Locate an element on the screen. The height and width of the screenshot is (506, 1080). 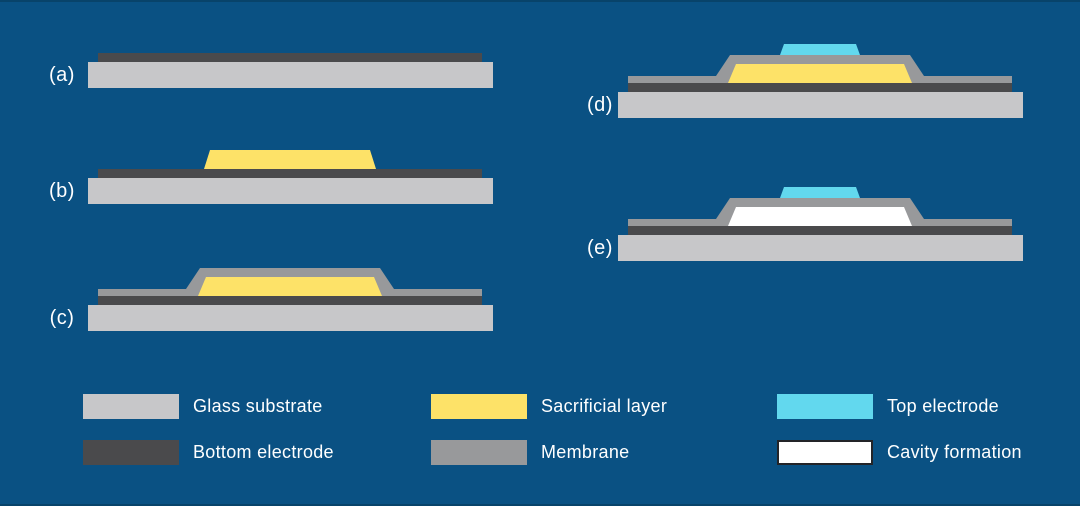
legend-label: Cavity formation is located at coordinates (954, 452).